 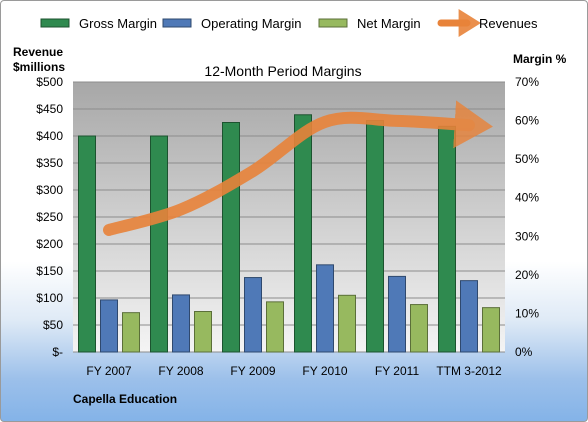 What do you see at coordinates (527, 275) in the screenshot?
I see `y-right-tick-label: 20%` at bounding box center [527, 275].